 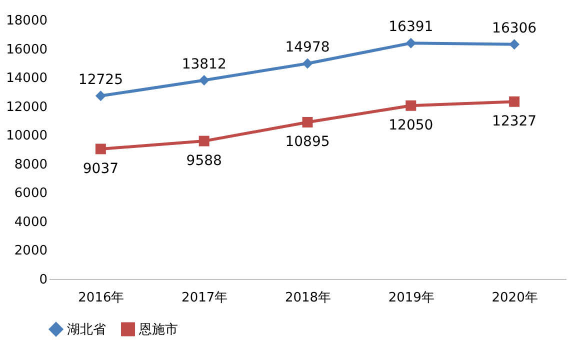 What do you see at coordinates (27, 78) in the screenshot?
I see `y-tick-label: 14000` at bounding box center [27, 78].